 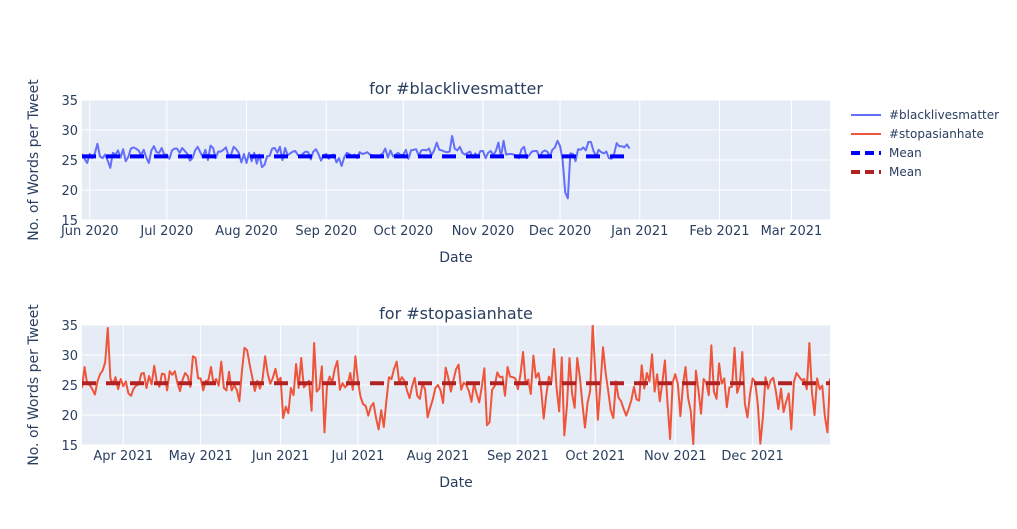 What do you see at coordinates (201, 456) in the screenshot?
I see `x-tick-label: May 2021` at bounding box center [201, 456].